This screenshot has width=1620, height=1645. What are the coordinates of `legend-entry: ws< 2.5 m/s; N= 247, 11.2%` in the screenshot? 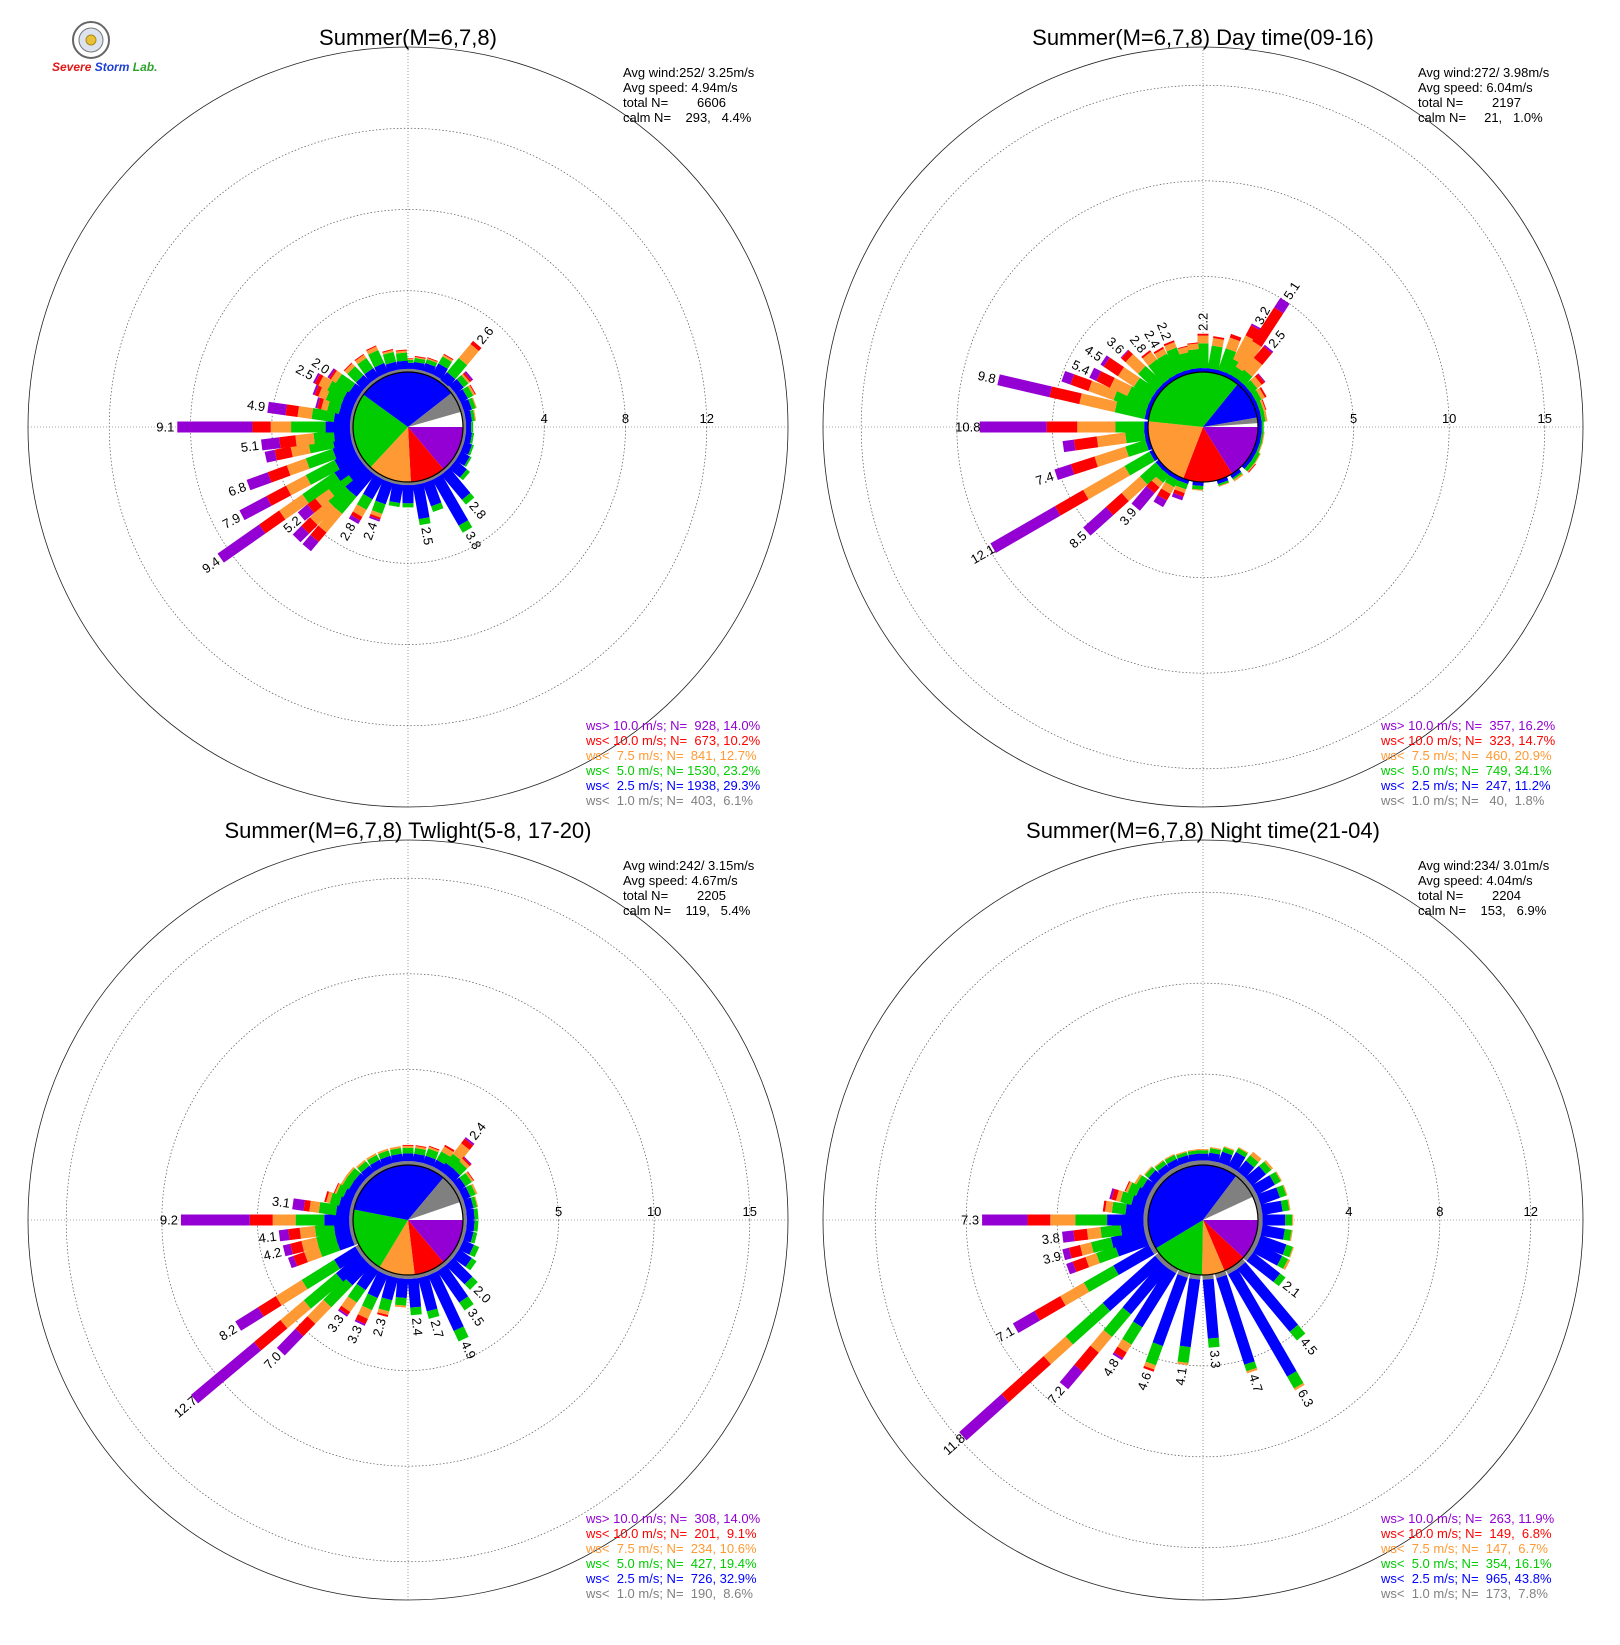 It's located at (1465, 785).